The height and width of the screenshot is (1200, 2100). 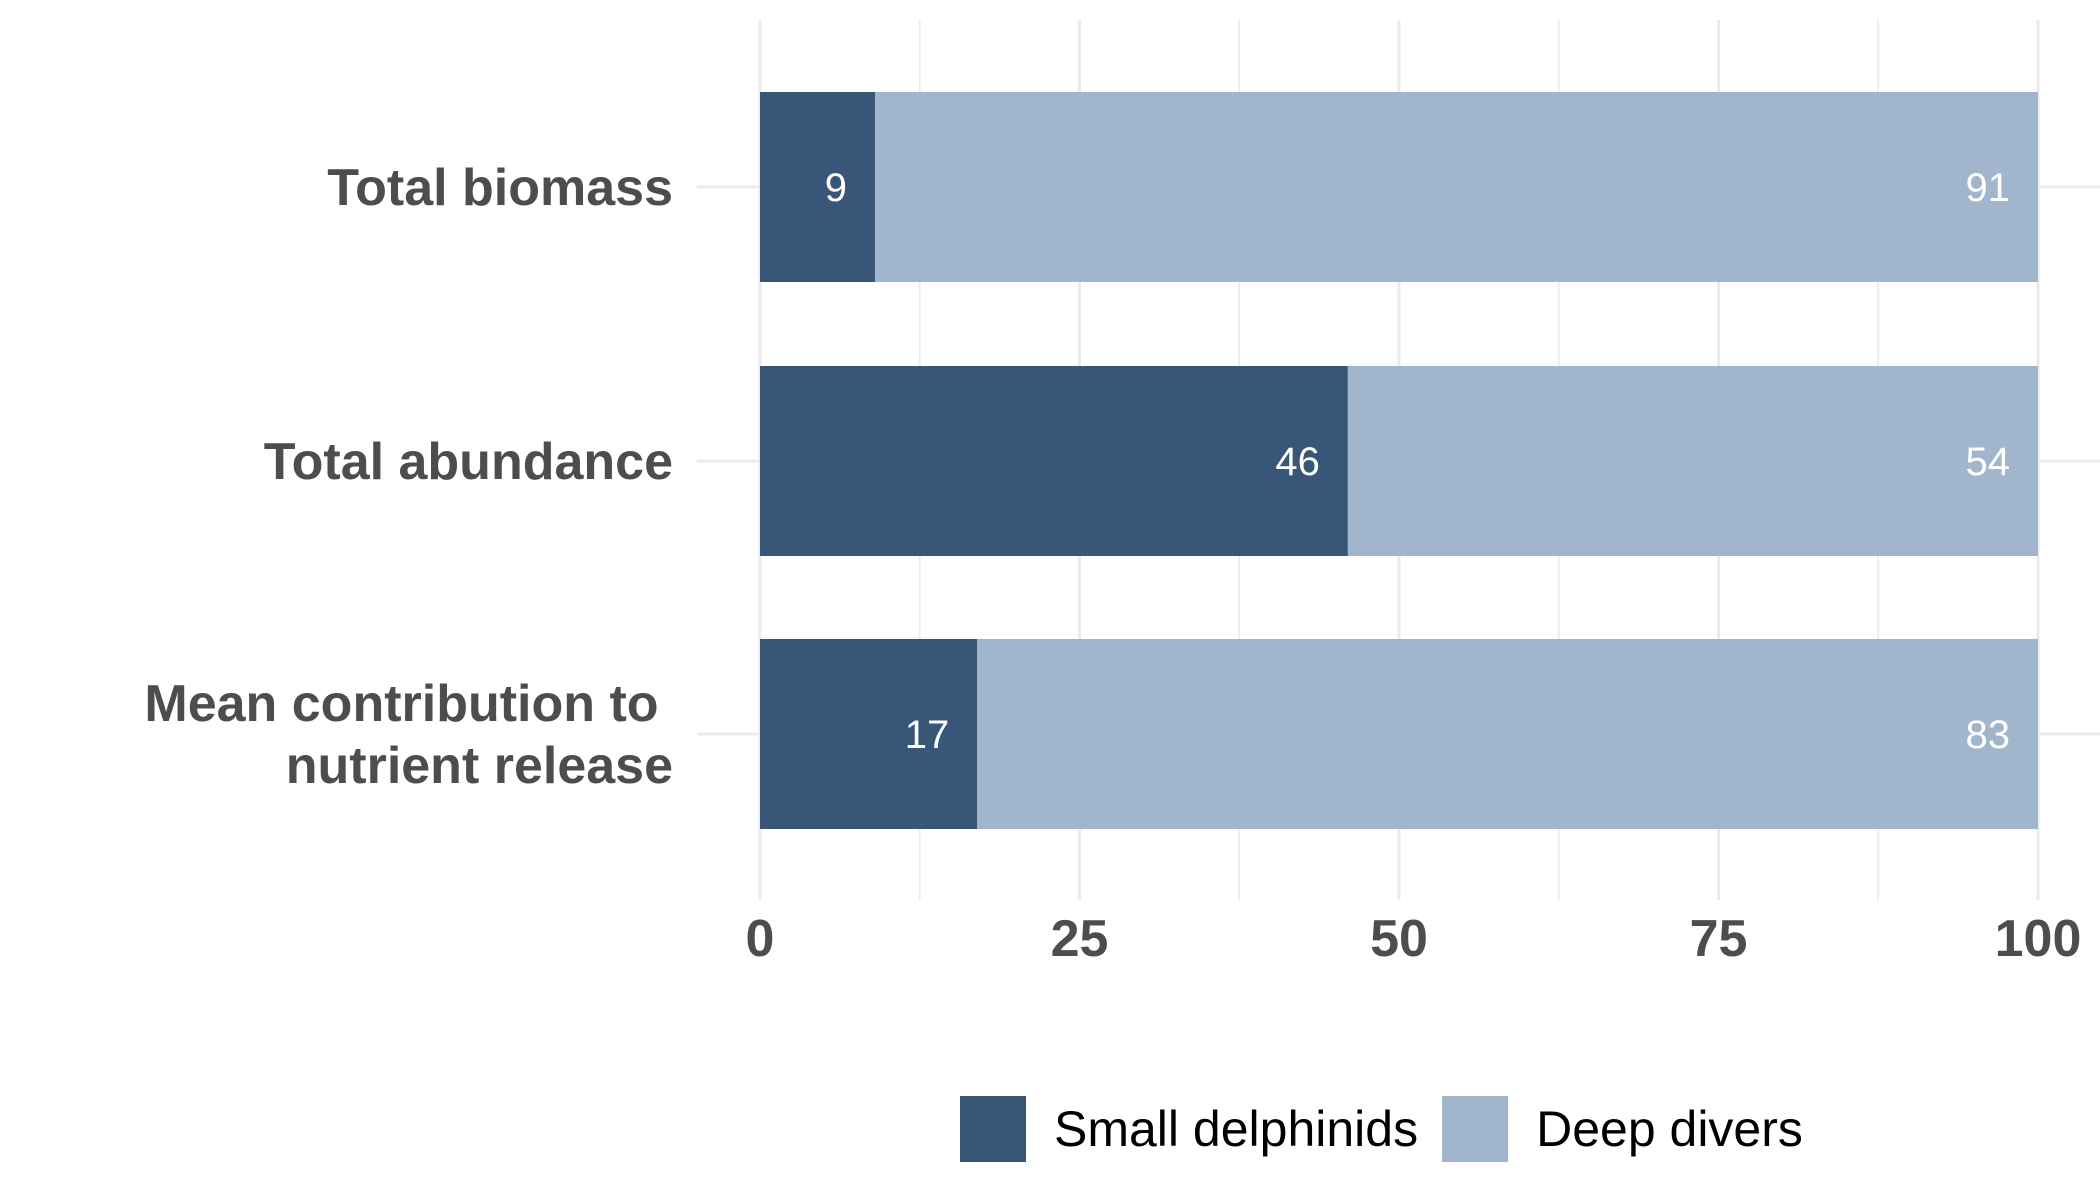 I want to click on x-tick-label: 75, so click(x=1719, y=939).